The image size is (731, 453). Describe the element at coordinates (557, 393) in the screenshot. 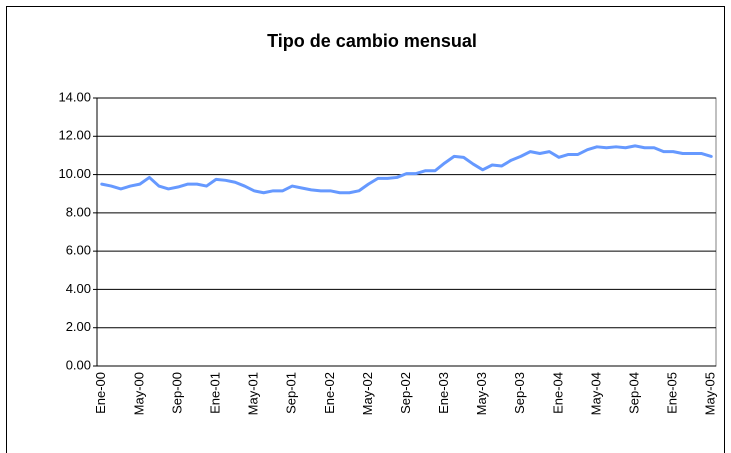

I see `x-tick-label: Ene-04` at that location.